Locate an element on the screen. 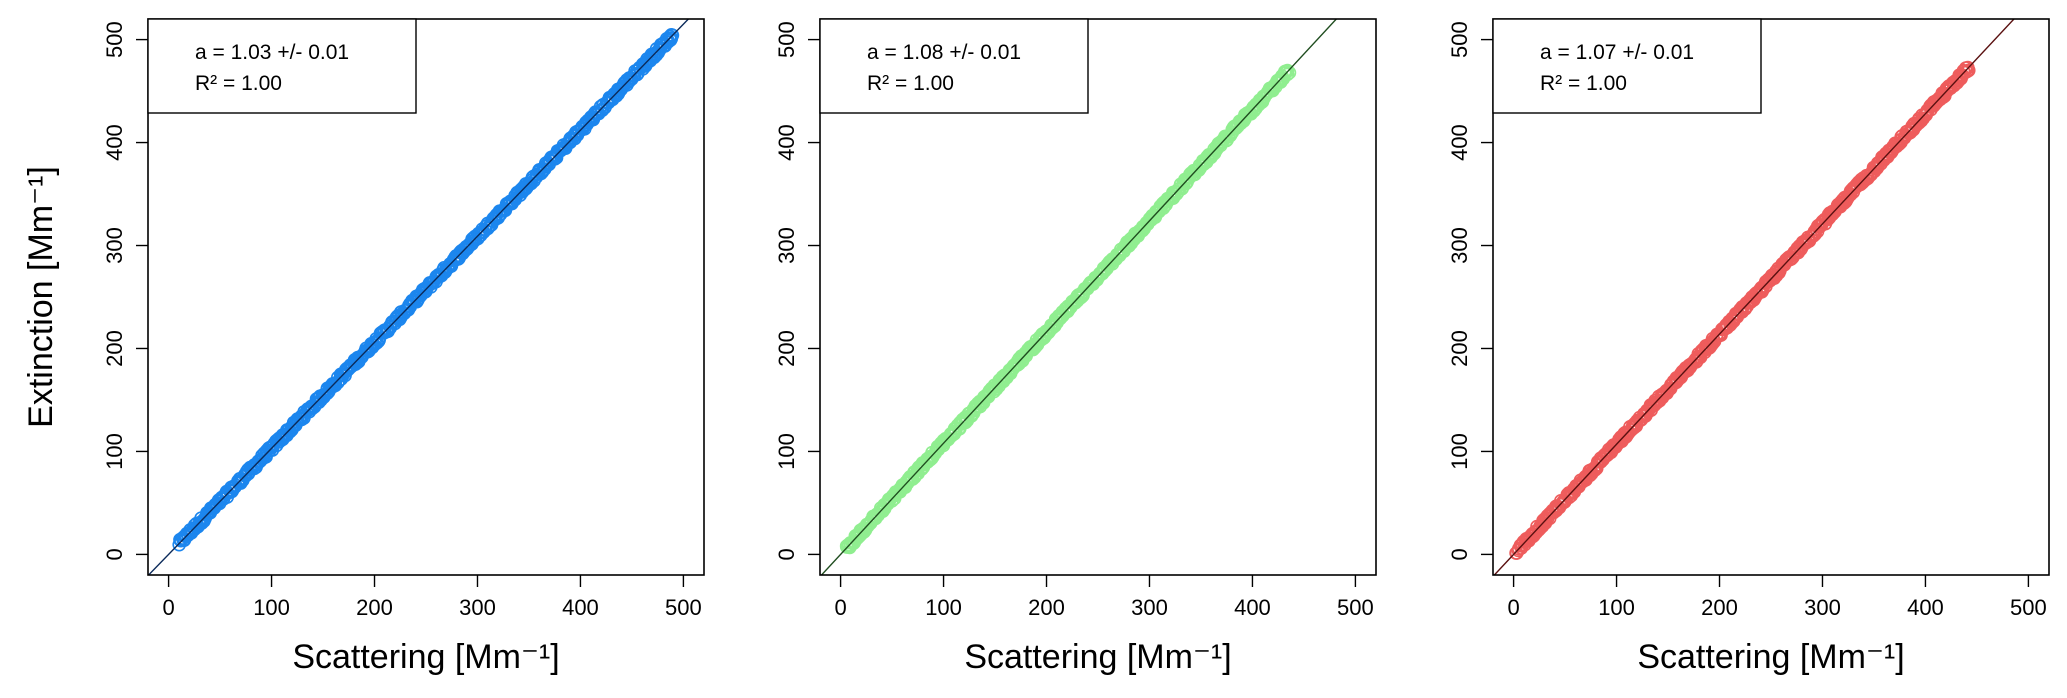  slope-text: a = 1.07 +/- 0.01 is located at coordinates (1617, 52).